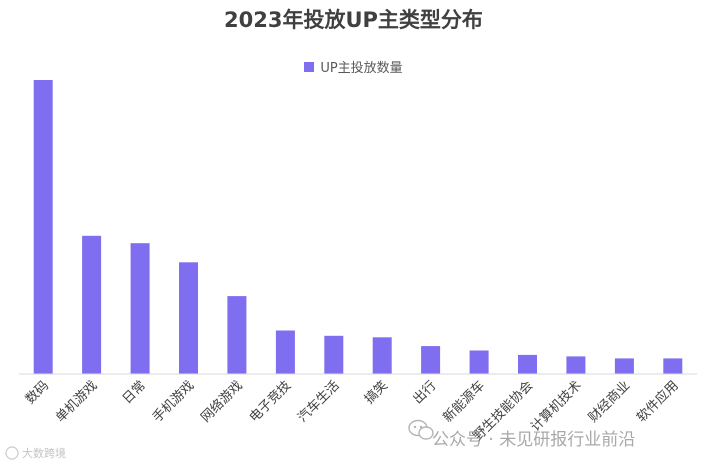 This screenshot has height=467, width=707. What do you see at coordinates (464, 402) in the screenshot?
I see `x-tick-label-9: 新能源车` at bounding box center [464, 402].